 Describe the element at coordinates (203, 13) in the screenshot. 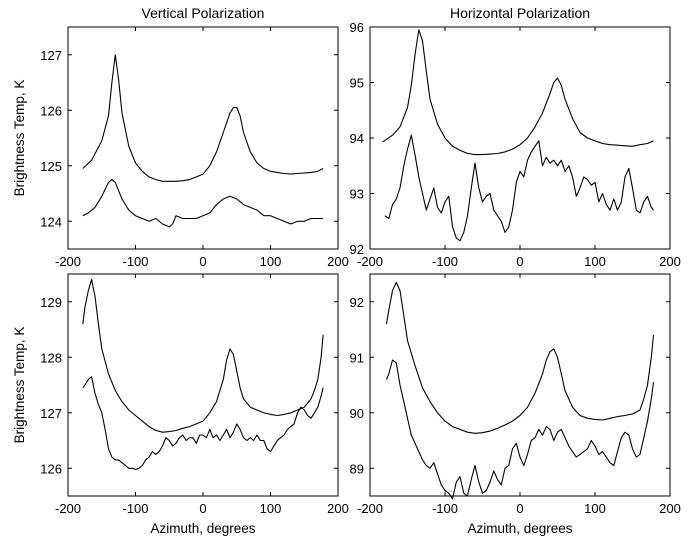

I see `plot-title: Vertical Polarization` at that location.